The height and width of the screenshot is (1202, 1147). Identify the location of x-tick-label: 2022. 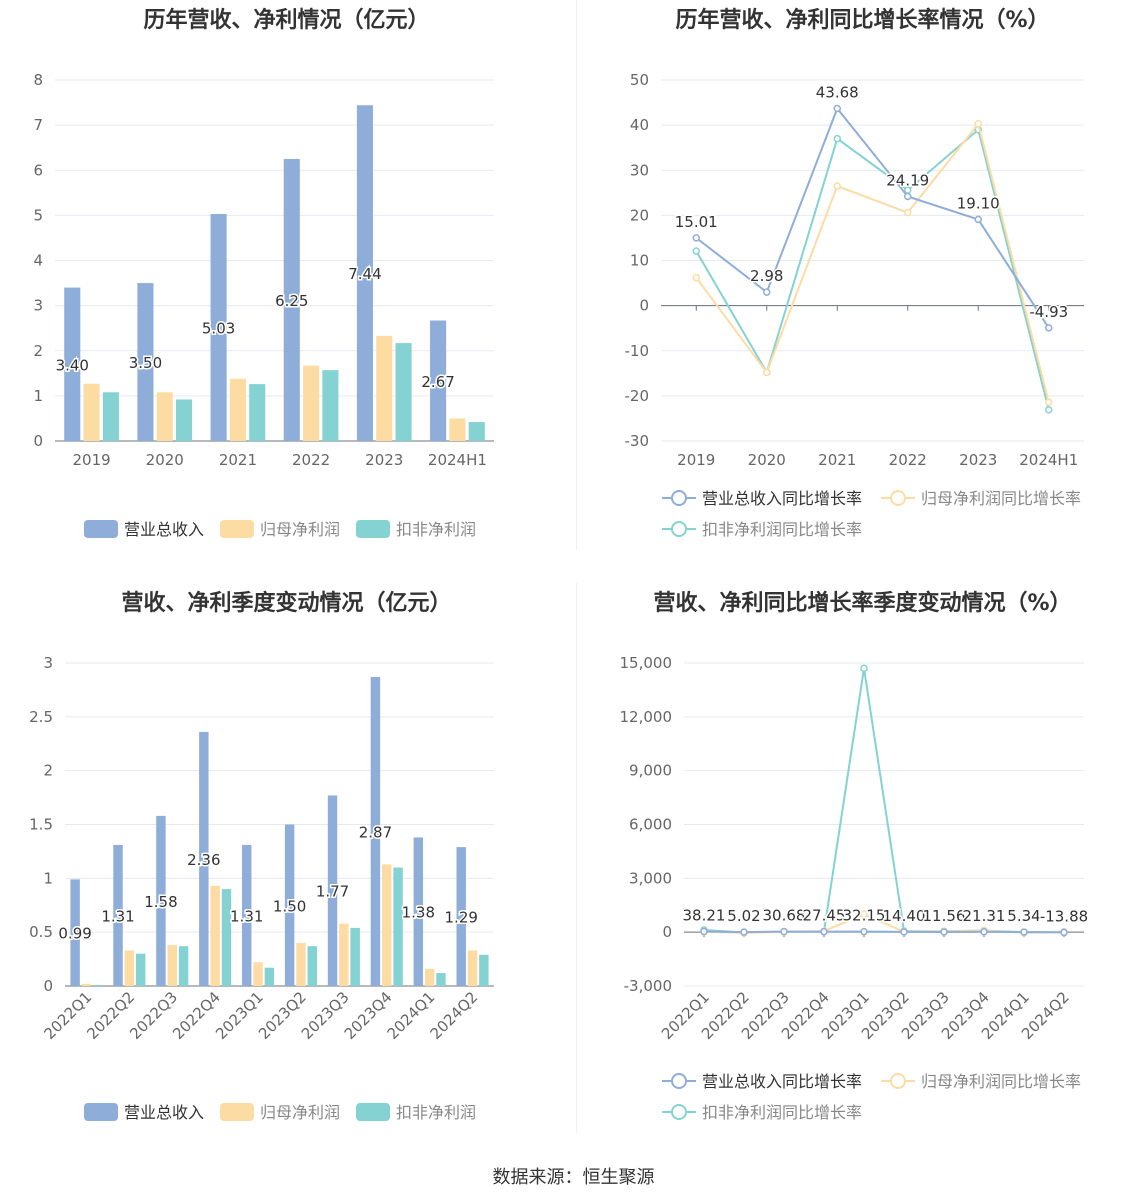
(908, 460).